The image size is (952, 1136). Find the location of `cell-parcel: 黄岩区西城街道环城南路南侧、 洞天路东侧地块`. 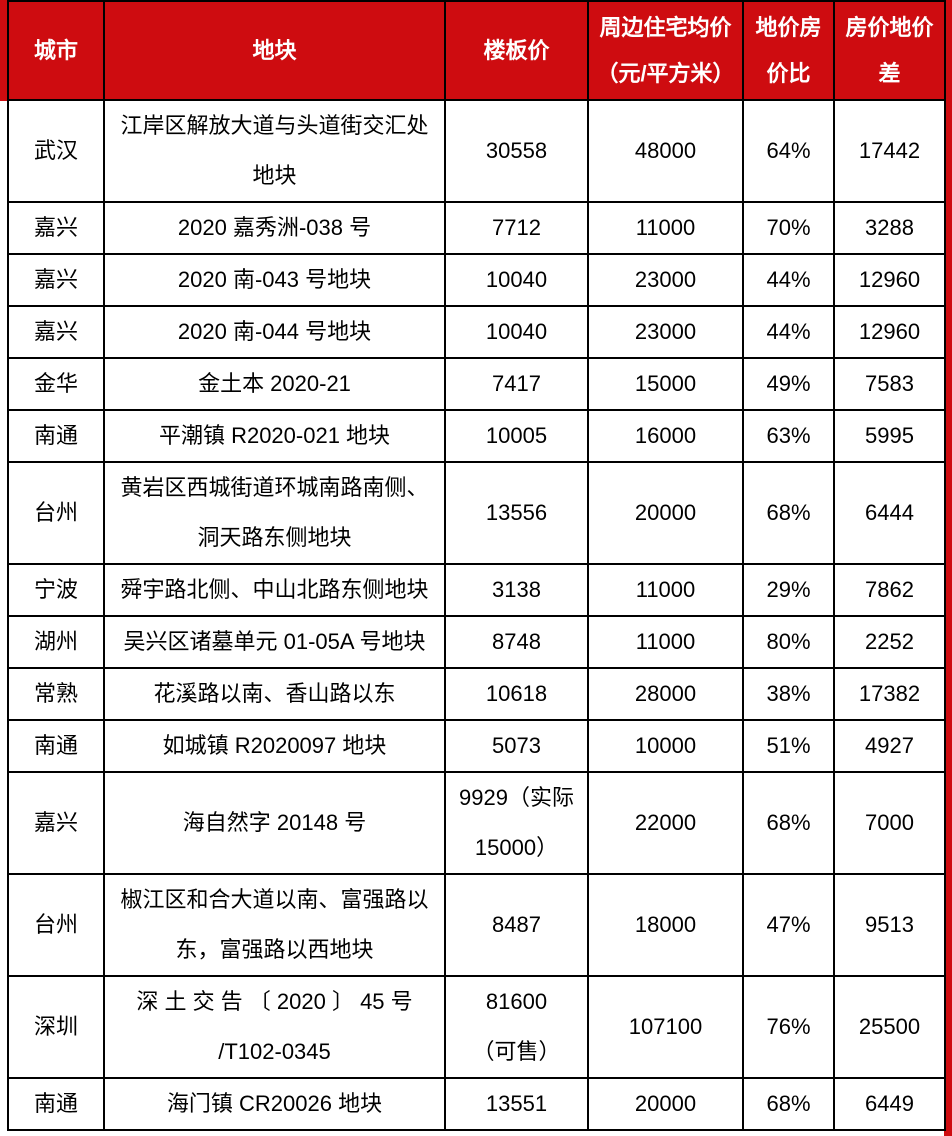

cell-parcel: 黄岩区西城街道环城南路南侧、 洞天路东侧地块 is located at coordinates (274, 513).